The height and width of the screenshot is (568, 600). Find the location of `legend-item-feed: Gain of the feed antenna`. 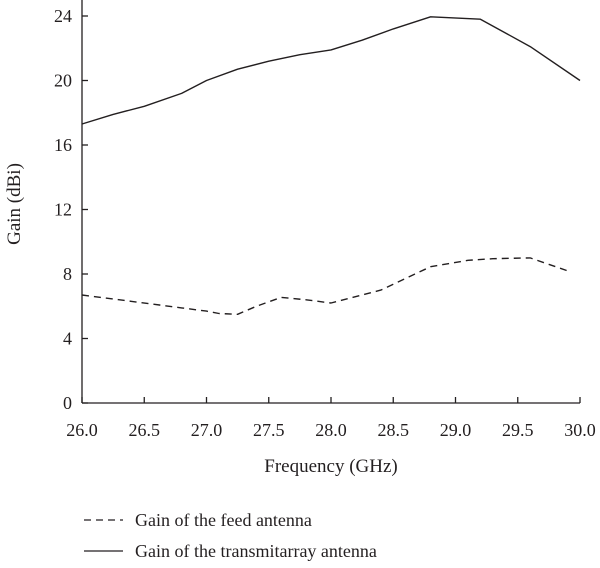

legend-item-feed: Gain of the feed antenna is located at coordinates (198, 520).